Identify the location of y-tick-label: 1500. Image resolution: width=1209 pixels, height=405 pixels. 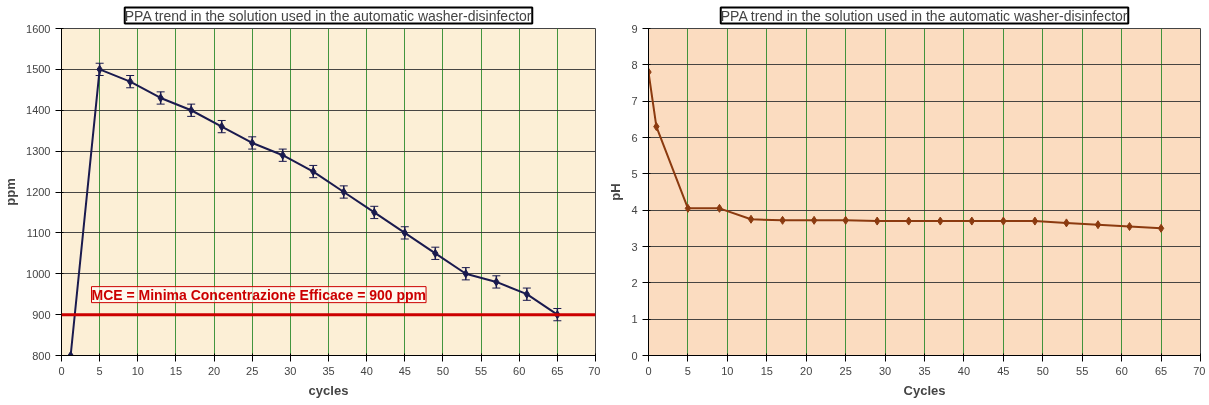
(38, 69).